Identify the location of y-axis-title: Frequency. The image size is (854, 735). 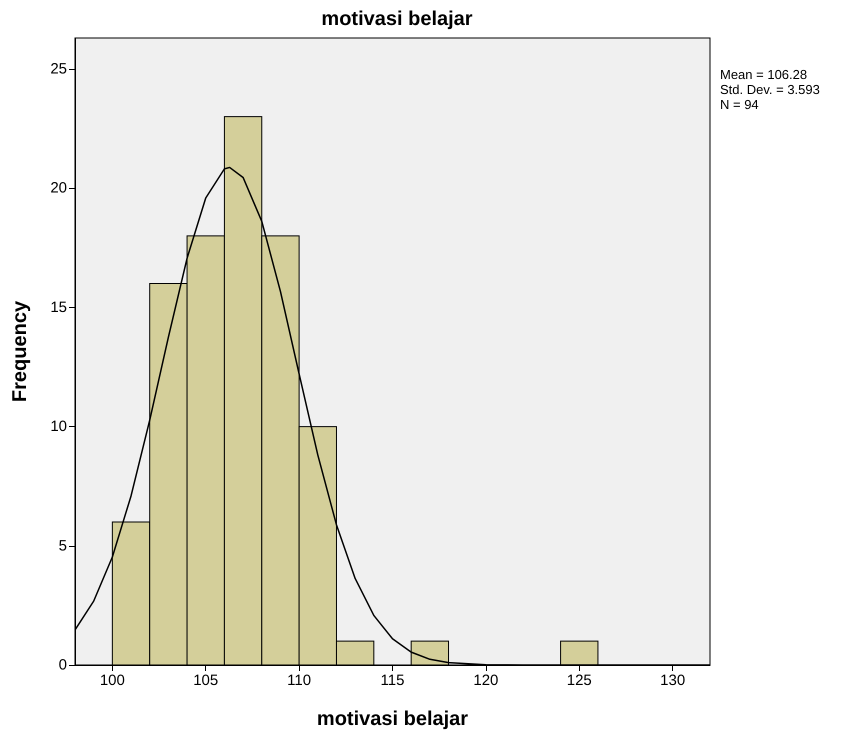
(20, 351).